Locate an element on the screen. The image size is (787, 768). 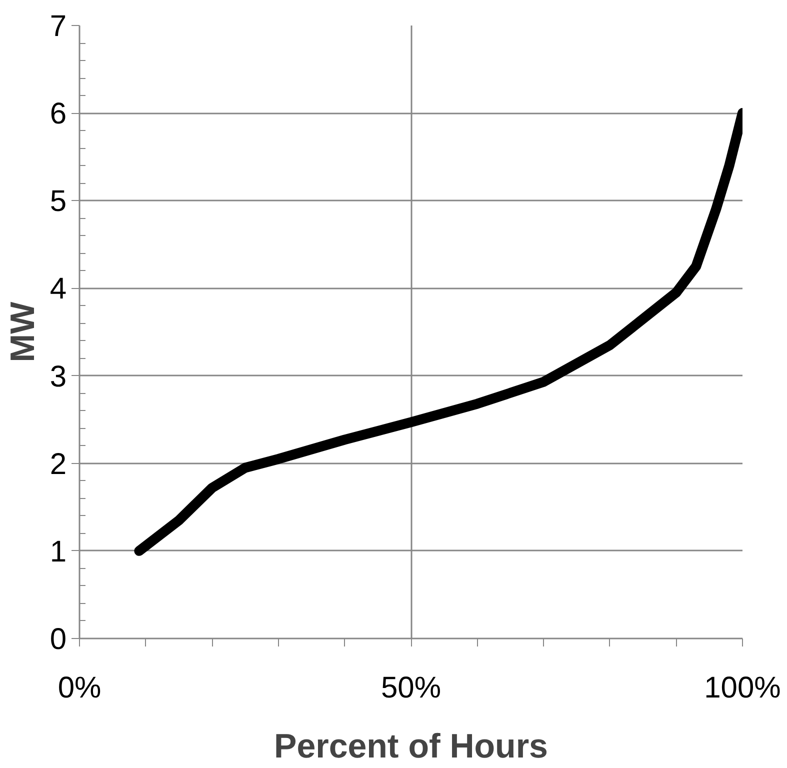
y-tick-label: 4 is located at coordinates (58, 289).